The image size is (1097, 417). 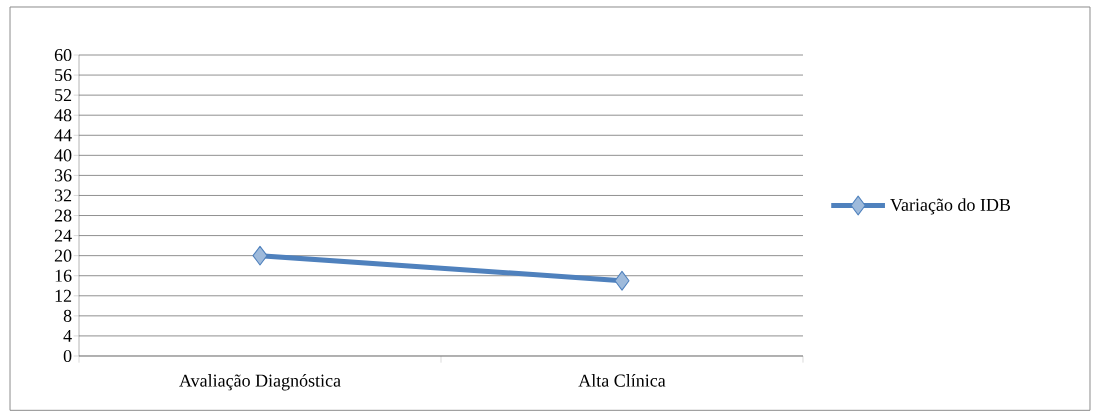 I want to click on x-tick-label: Avaliação Diagnóstica, so click(x=260, y=382).